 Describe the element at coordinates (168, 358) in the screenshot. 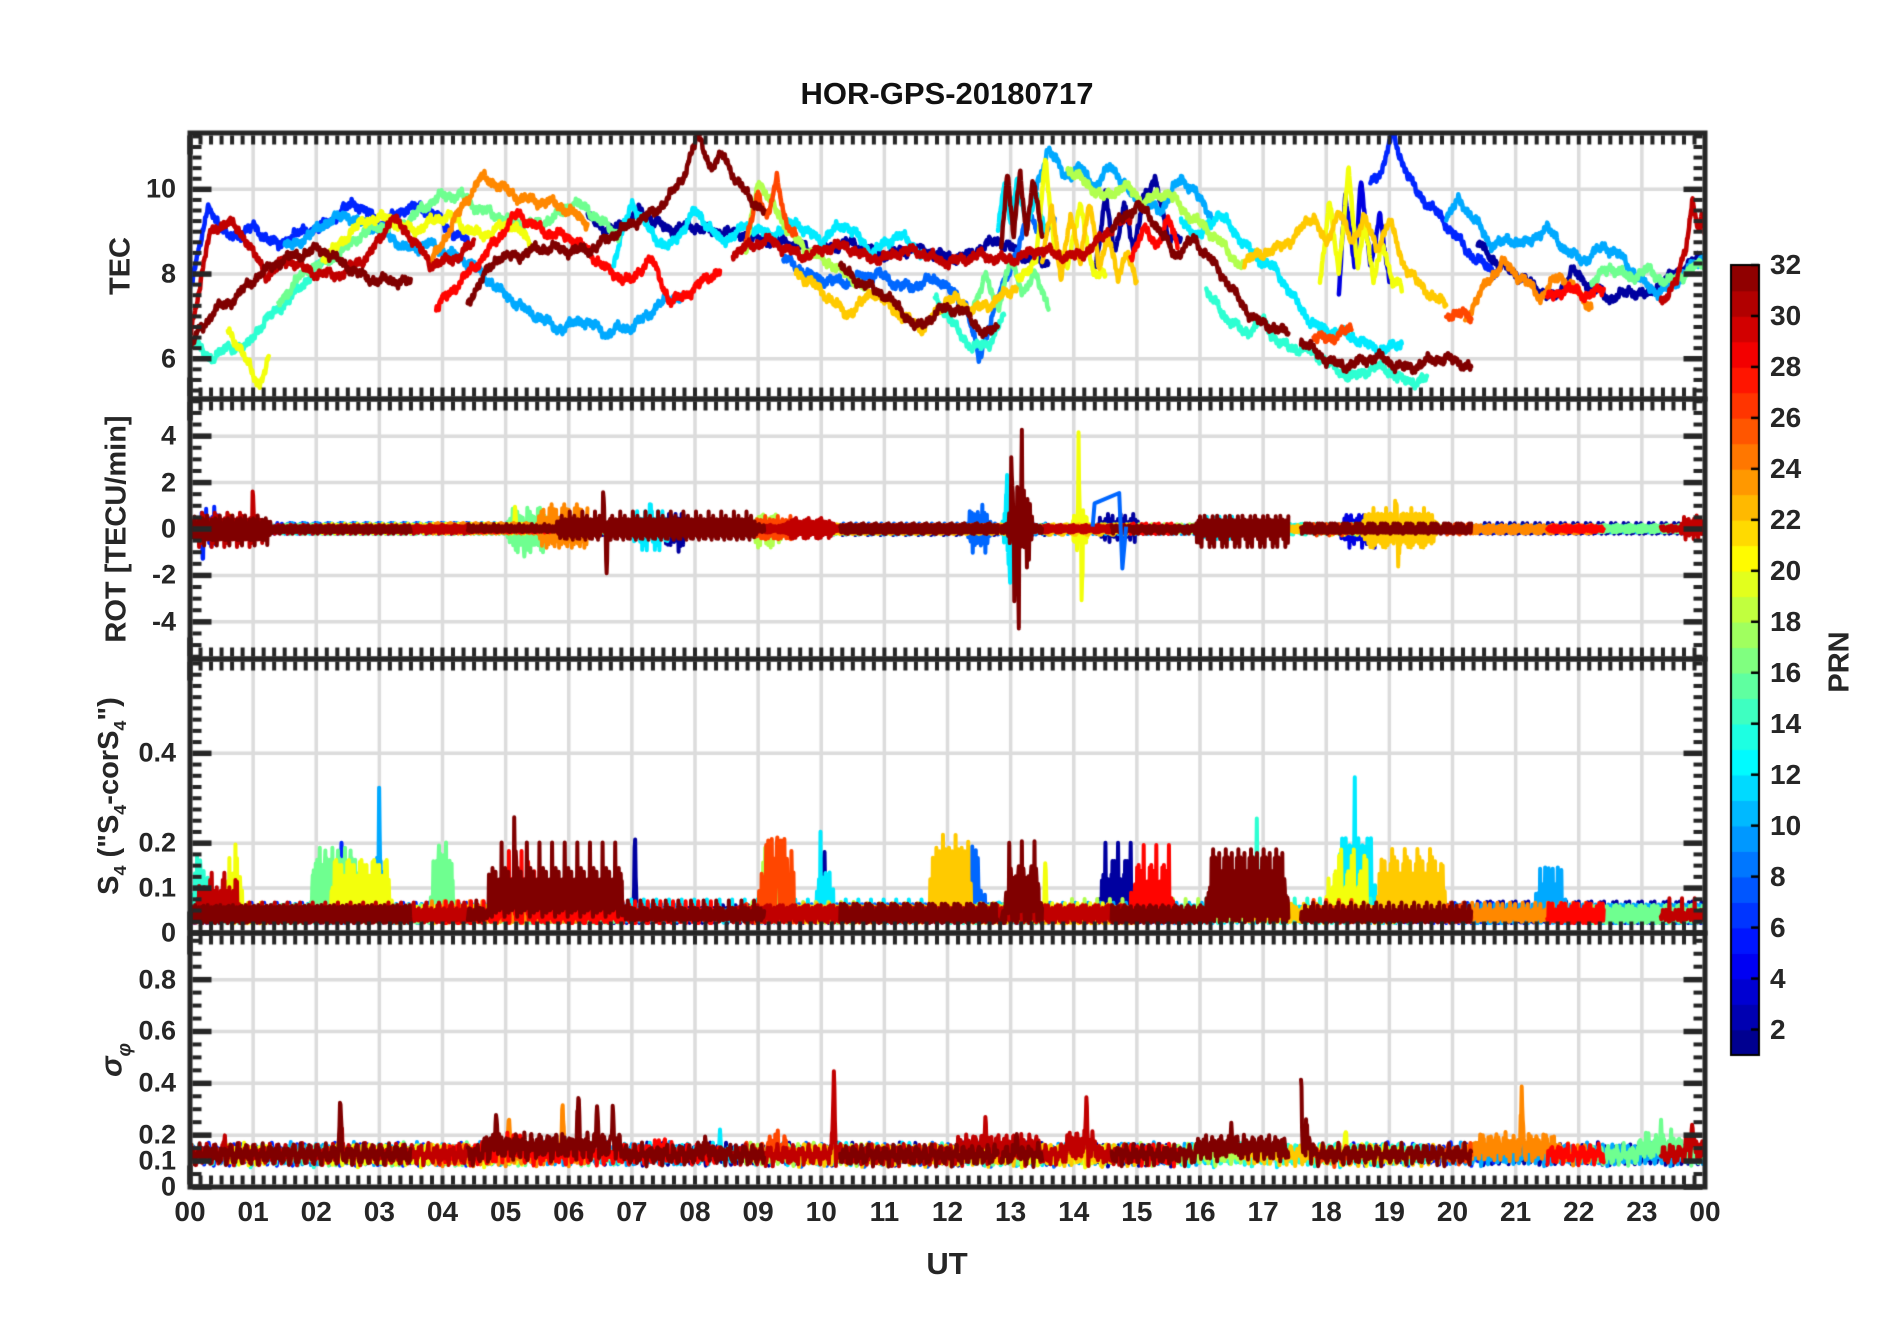

I see `y-tick-label-tec: 6` at that location.